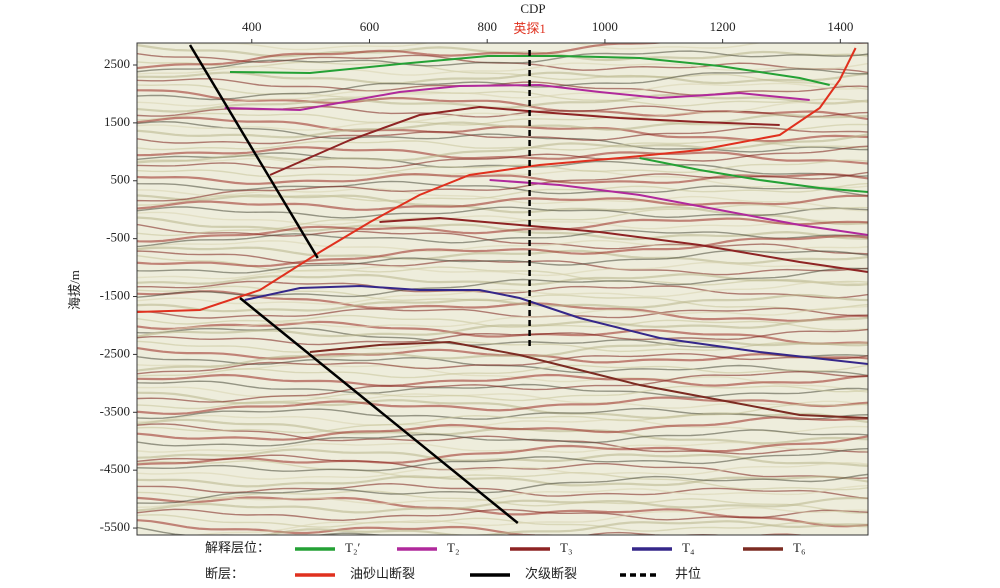 The height and width of the screenshot is (588, 1000). I want to click on y-tick-label: -3500, so click(115, 410).